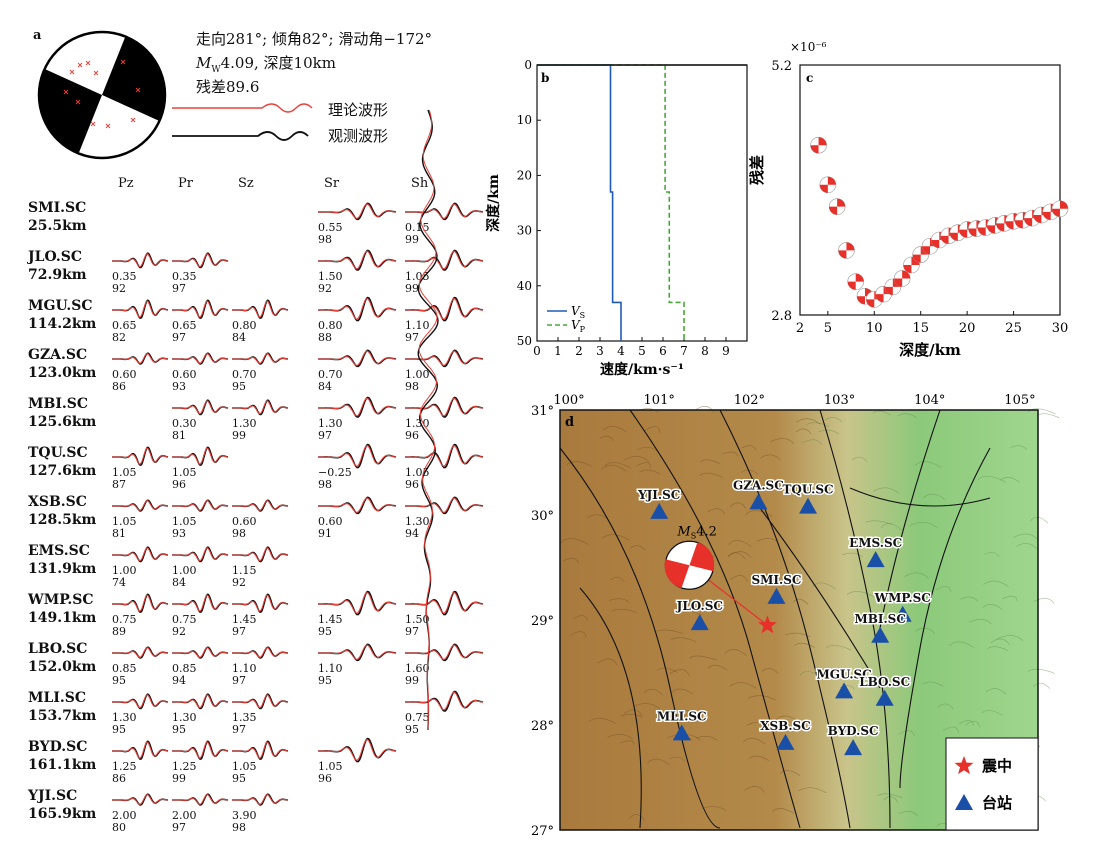 The height and width of the screenshot is (852, 1100). Describe the element at coordinates (781, 316) in the screenshot. I see `y-tick-label: 2.8` at that location.